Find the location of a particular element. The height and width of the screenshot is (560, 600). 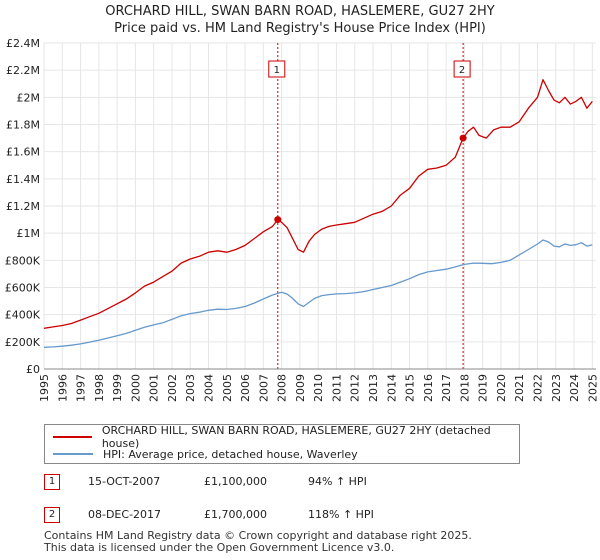

y-tick-label: £200K is located at coordinates (23, 342).